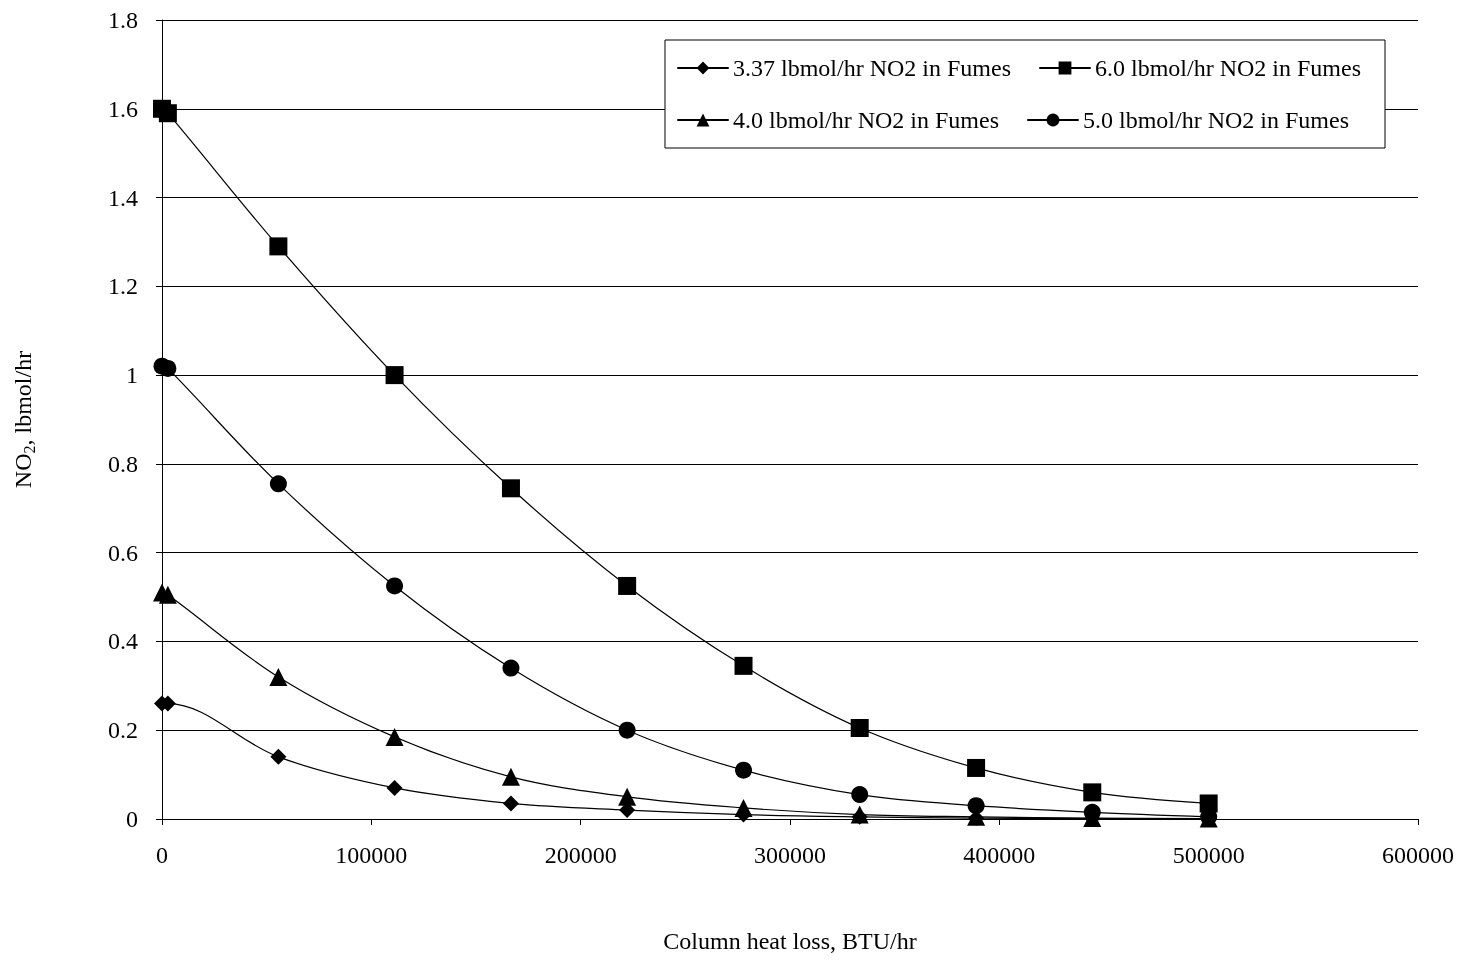 The image size is (1477, 974). I want to click on x-tick-label: 400000, so click(999, 855).